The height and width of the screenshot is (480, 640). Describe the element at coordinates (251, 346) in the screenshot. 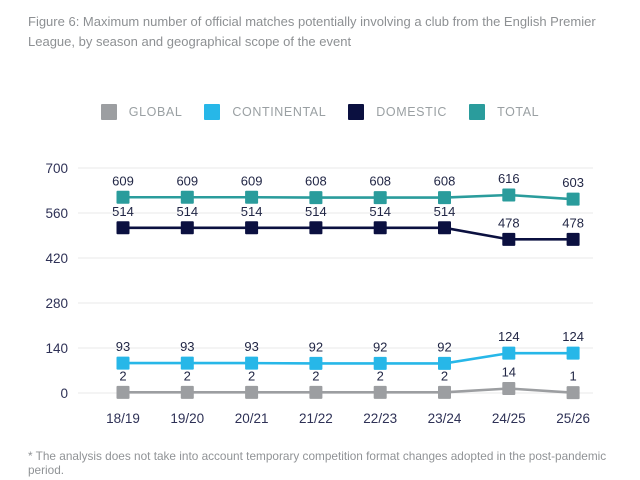

I see `data-label-continental-20-21: 93` at that location.